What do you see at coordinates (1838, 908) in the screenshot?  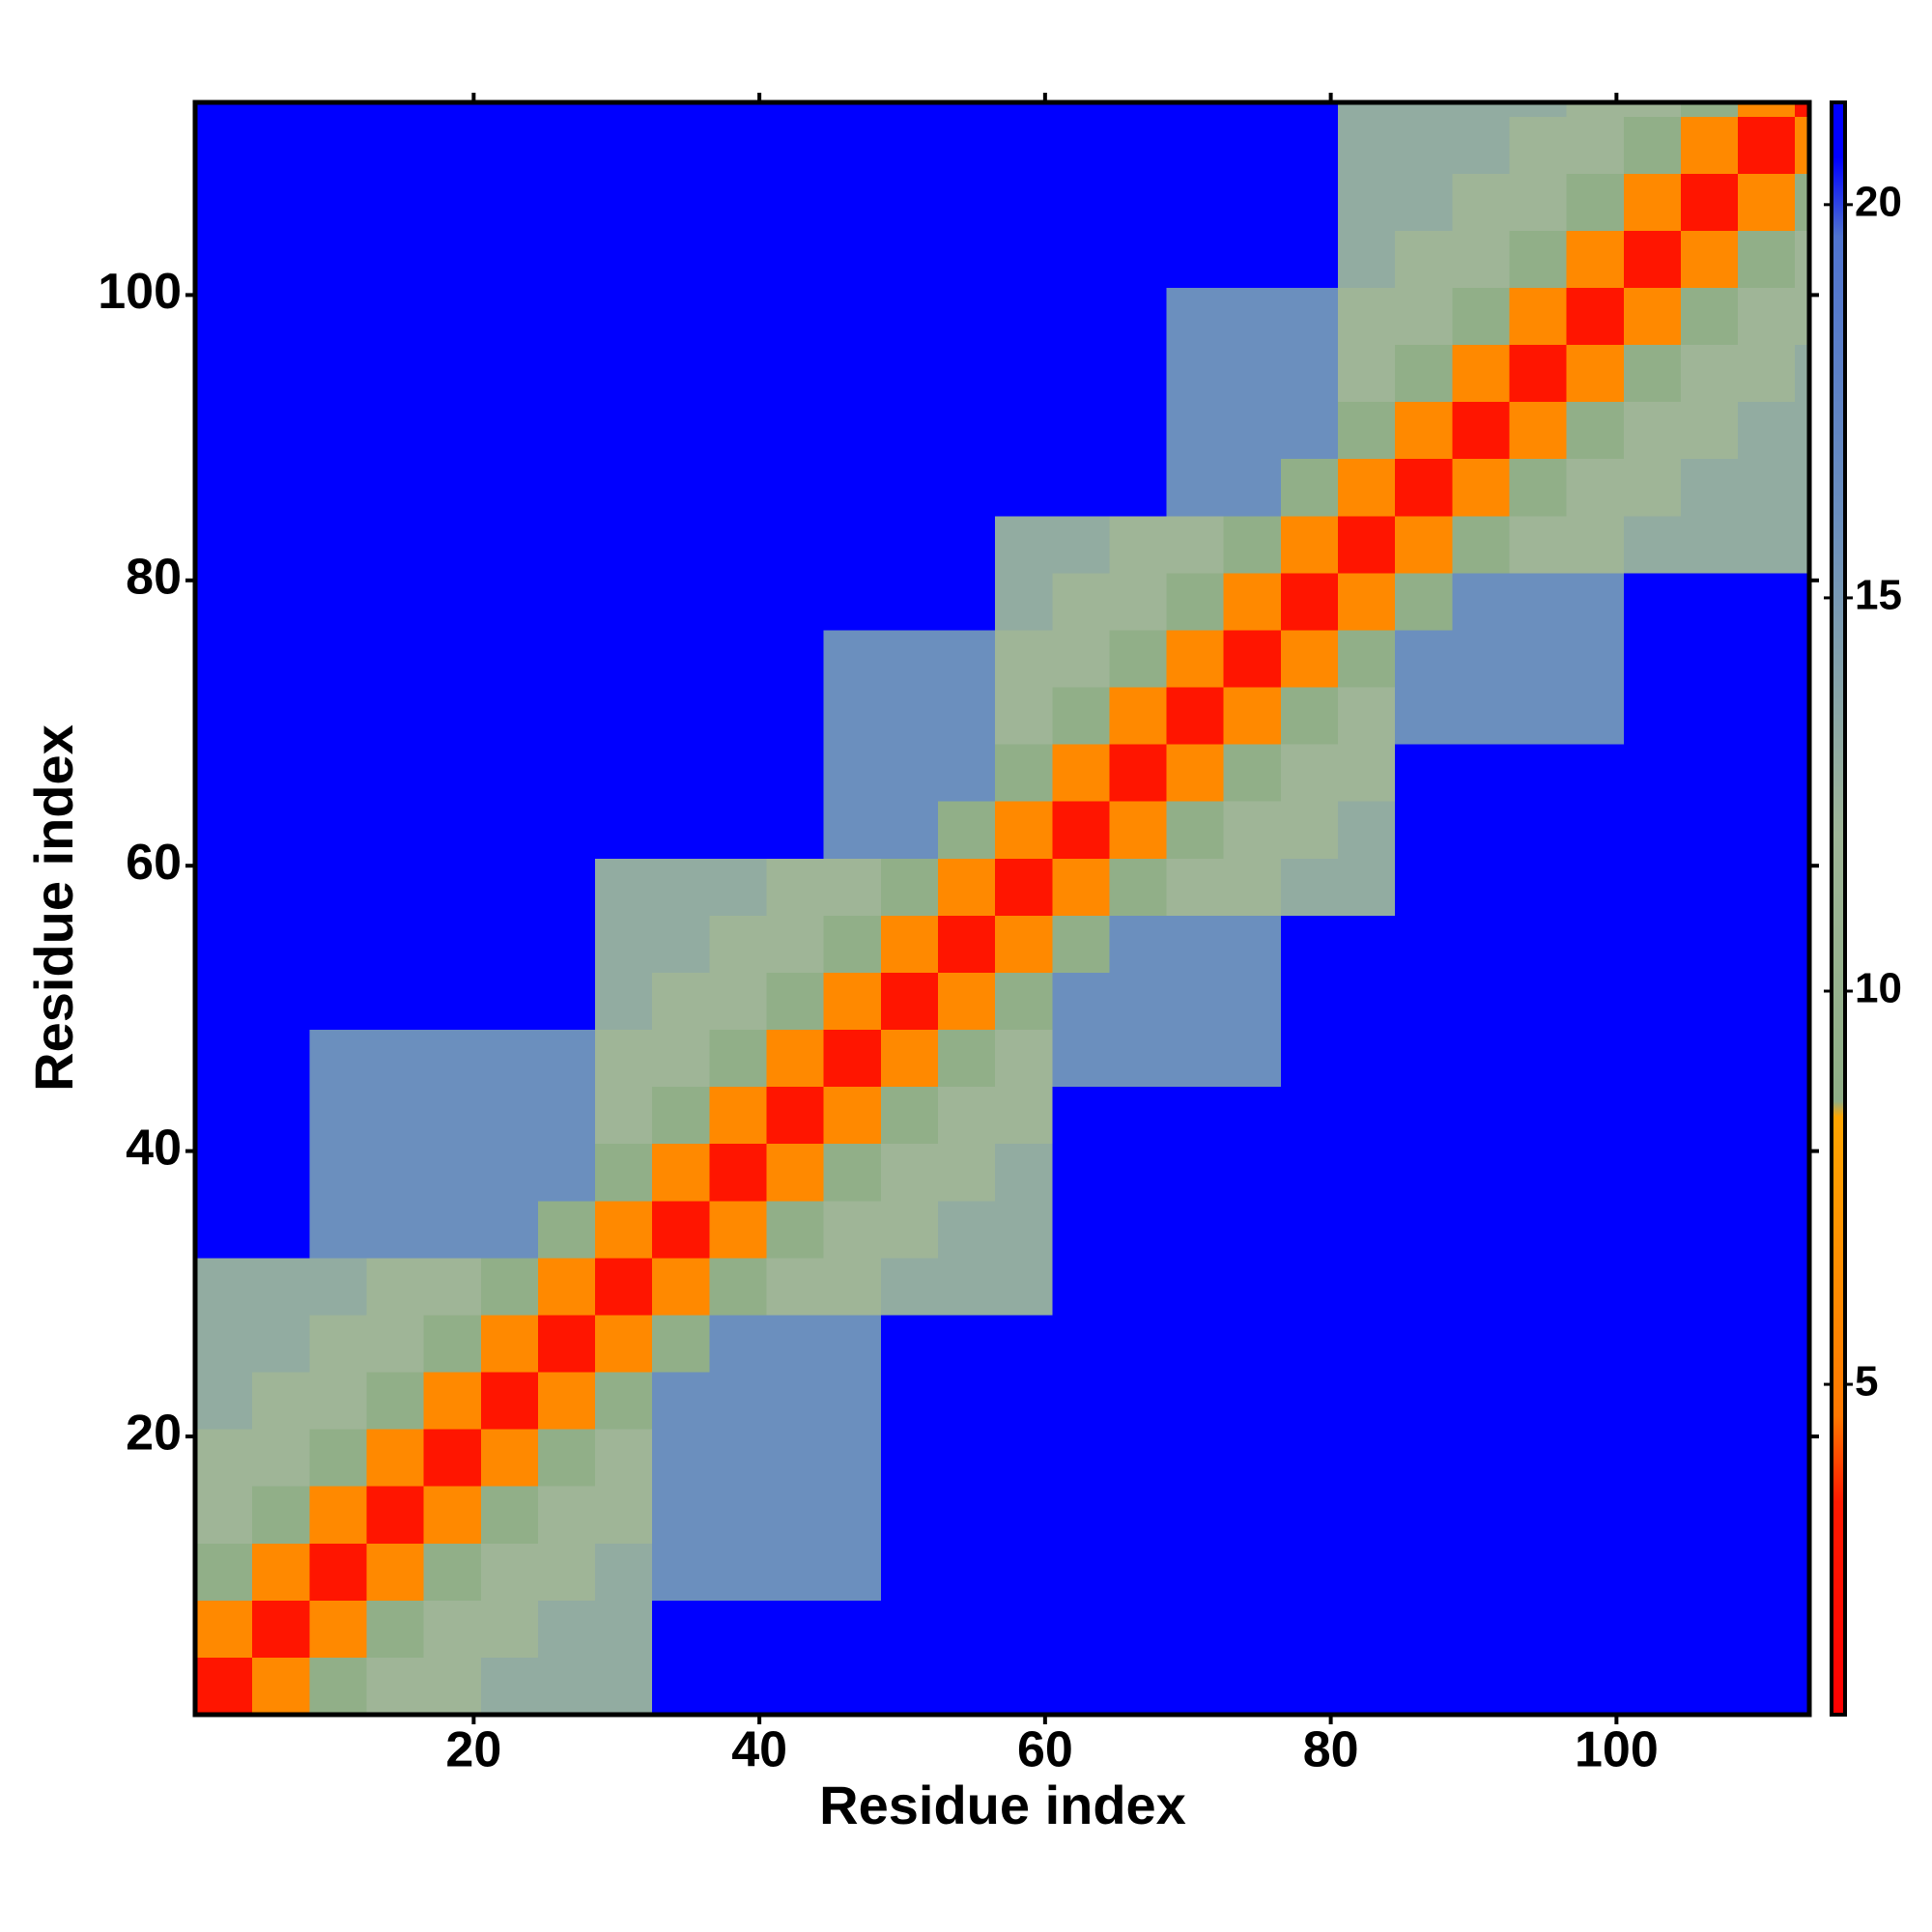 I see `colorbar` at bounding box center [1838, 908].